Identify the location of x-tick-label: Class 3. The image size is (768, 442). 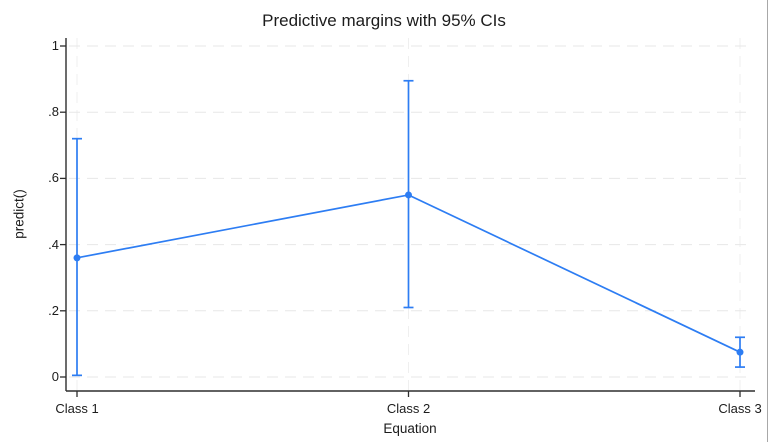
(740, 408).